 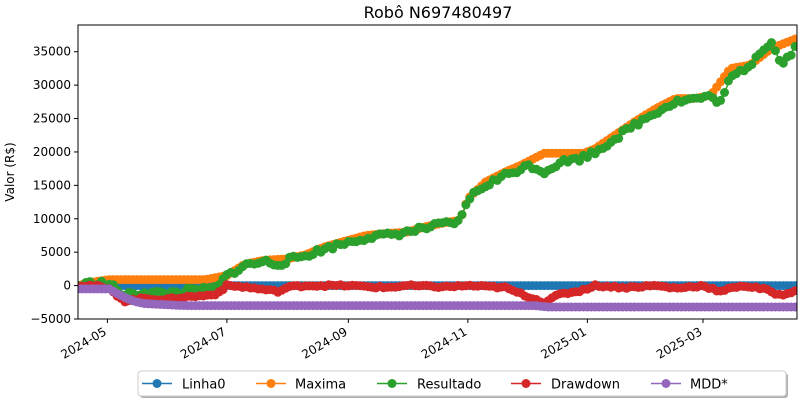 I want to click on chart-title: Robô N697480497, so click(x=438, y=12).